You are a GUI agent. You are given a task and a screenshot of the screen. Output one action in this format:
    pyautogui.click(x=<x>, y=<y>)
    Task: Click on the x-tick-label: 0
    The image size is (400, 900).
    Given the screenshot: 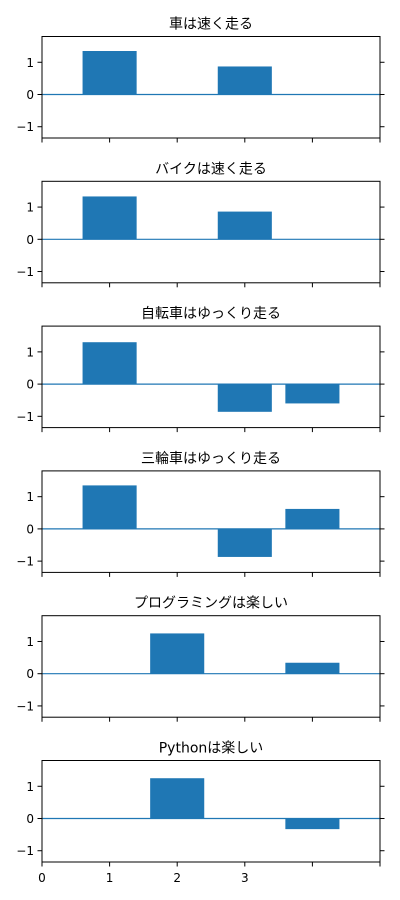 What is the action you would take?
    pyautogui.click(x=42, y=878)
    